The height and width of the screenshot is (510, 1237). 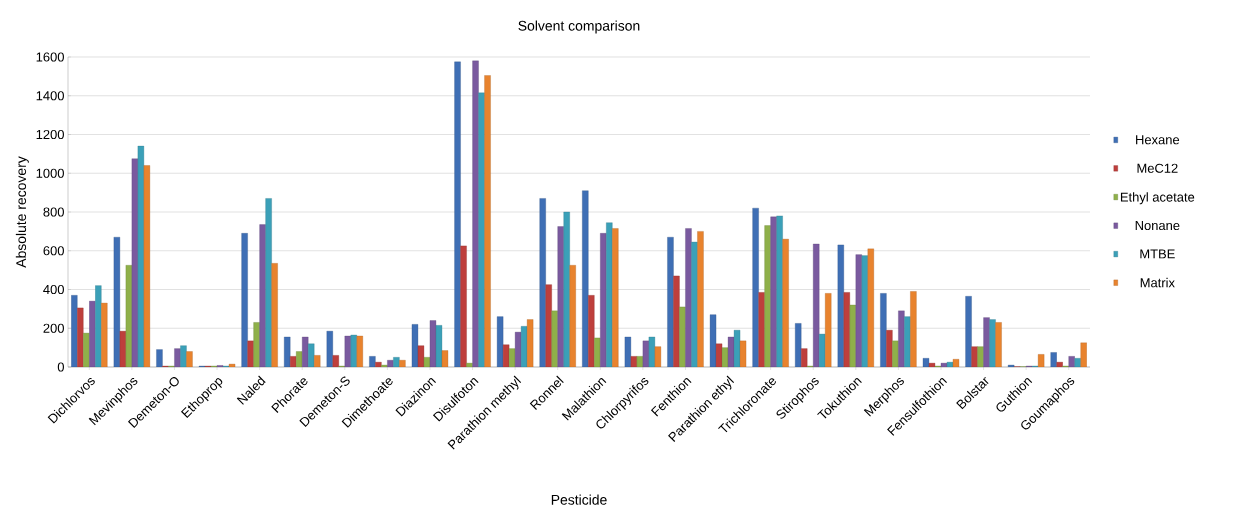 I want to click on legend-label: MeC12, so click(x=1157, y=168).